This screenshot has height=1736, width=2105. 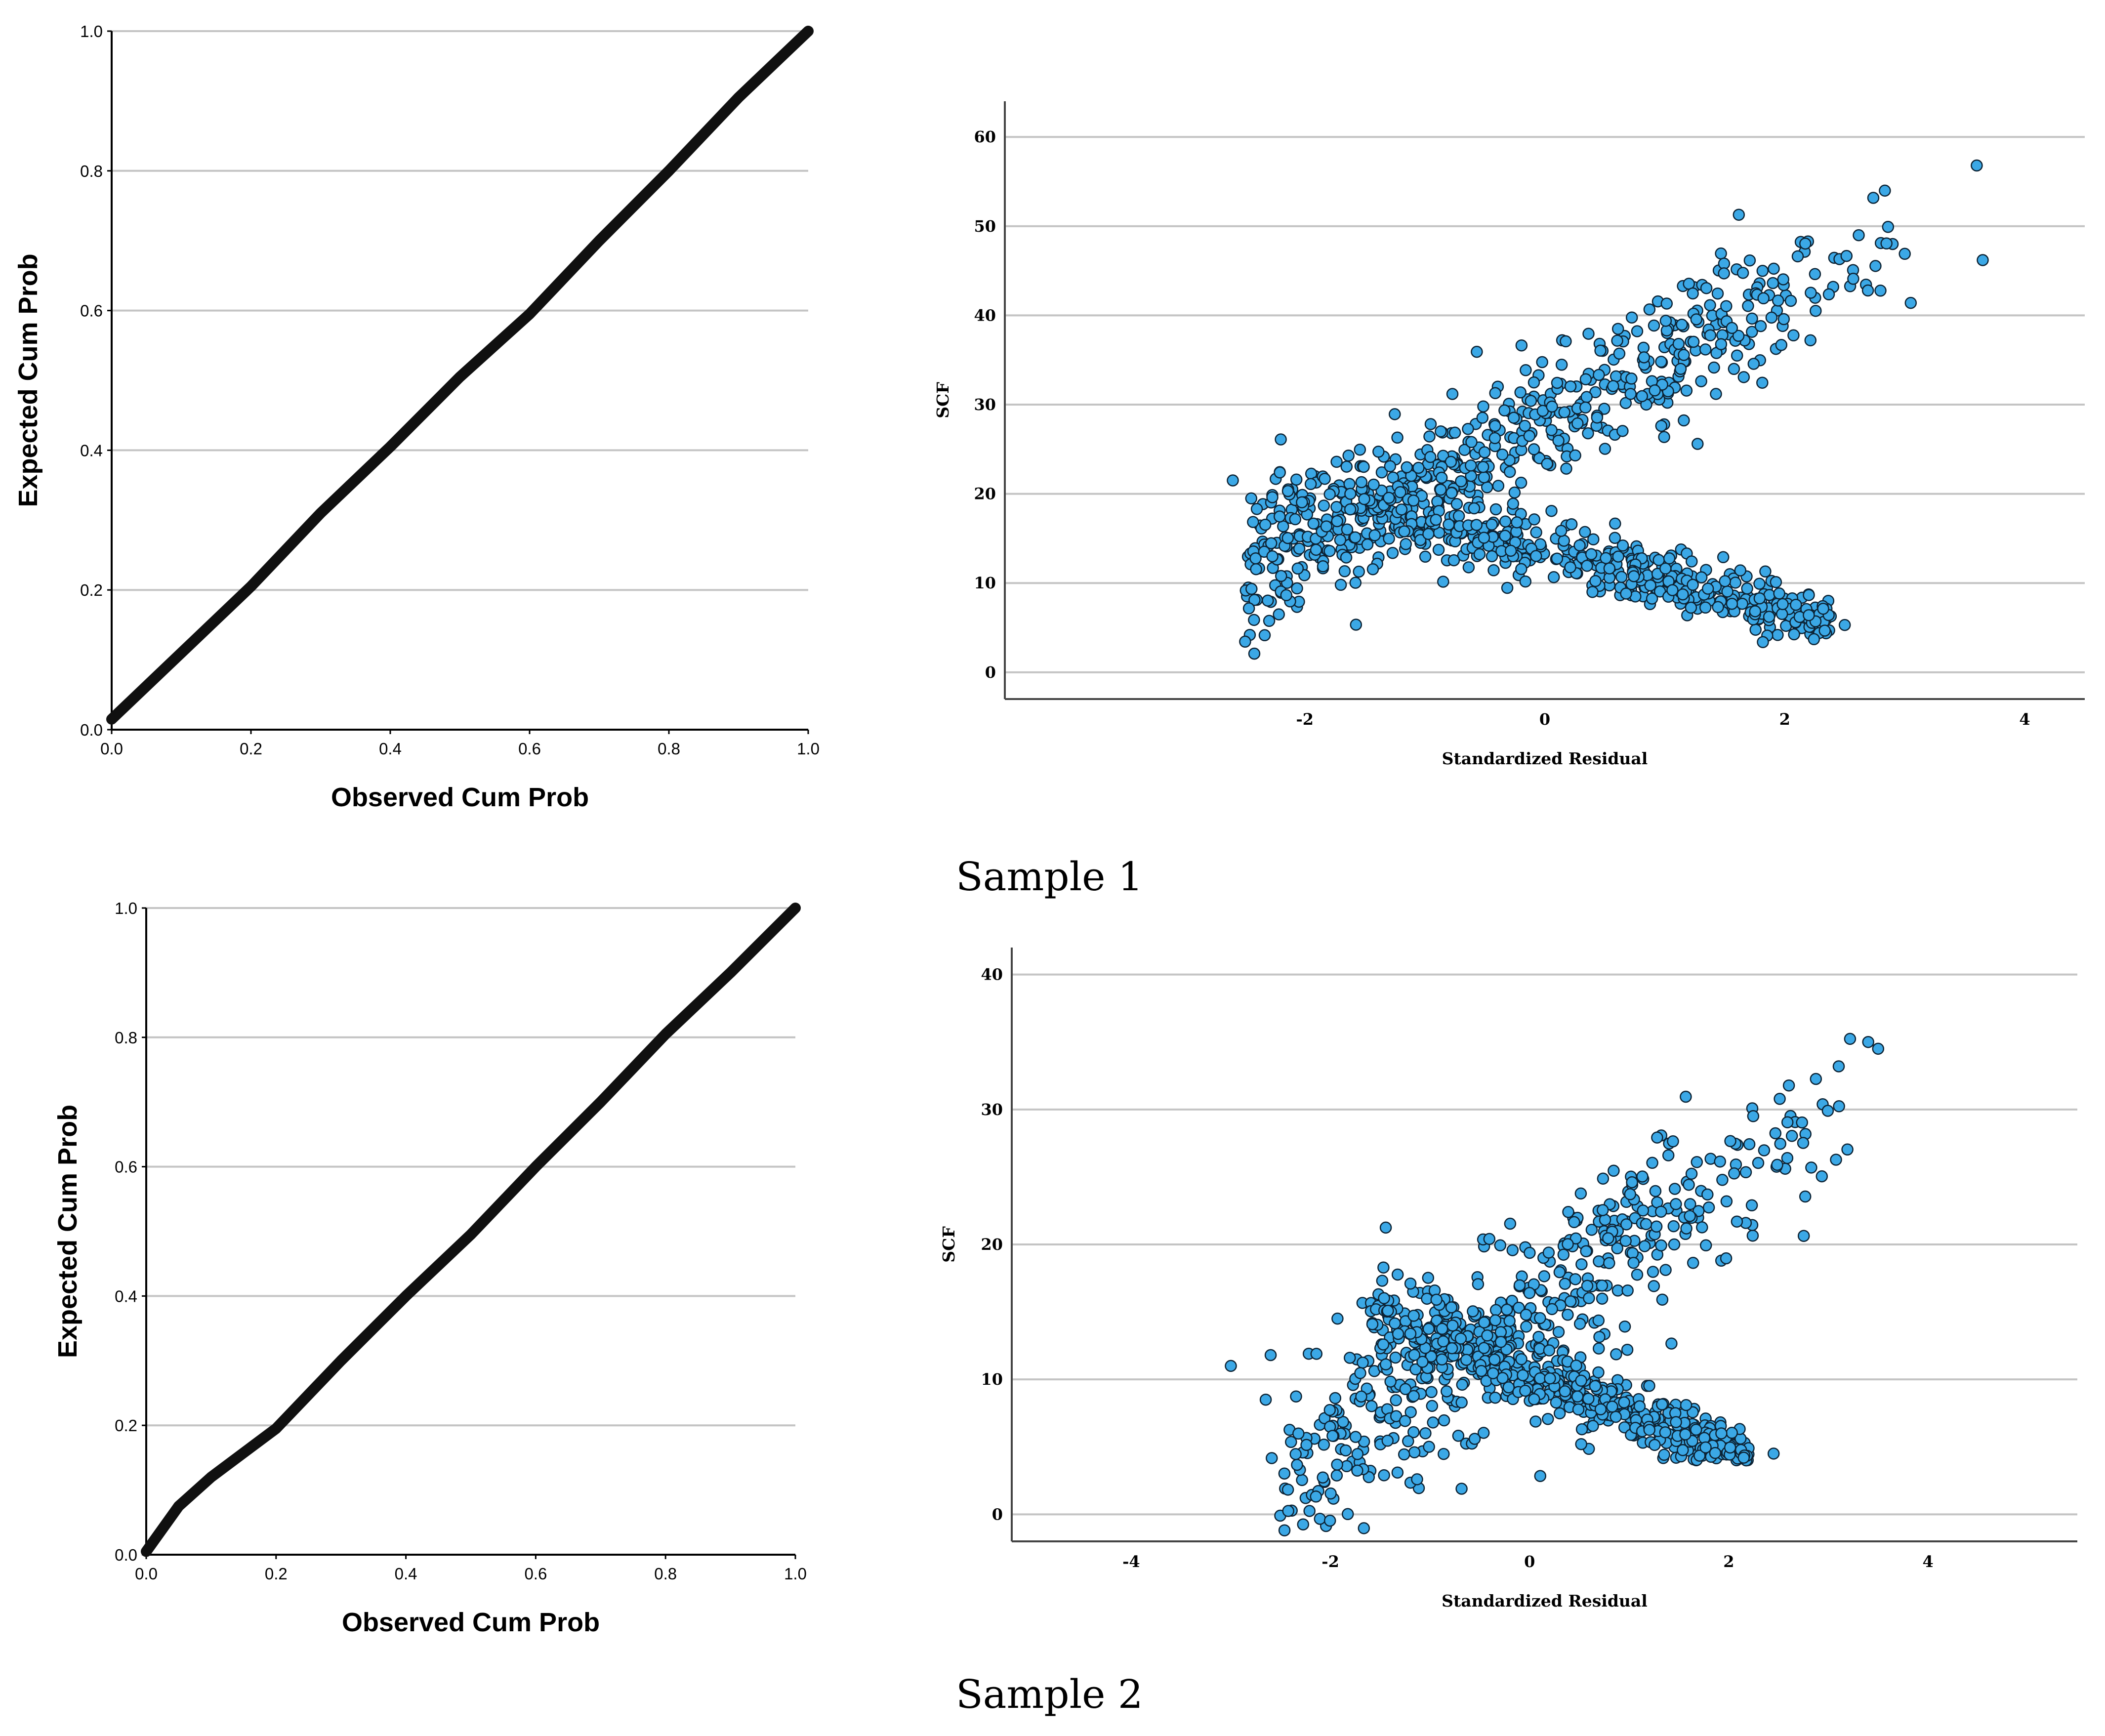 I want to click on y-tick-label: 1.0, so click(x=91, y=32).